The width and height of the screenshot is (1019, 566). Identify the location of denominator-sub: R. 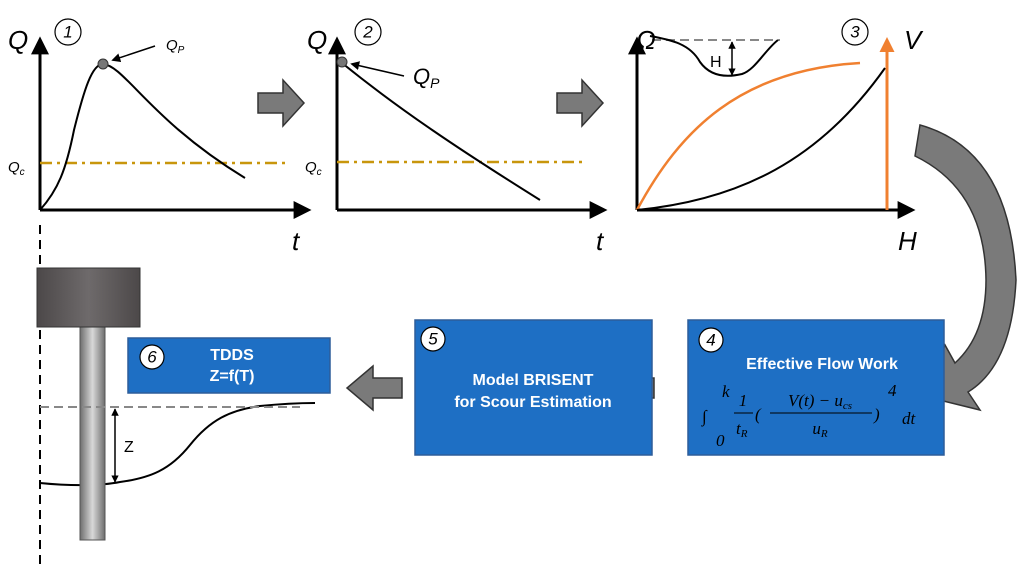
(824, 434).